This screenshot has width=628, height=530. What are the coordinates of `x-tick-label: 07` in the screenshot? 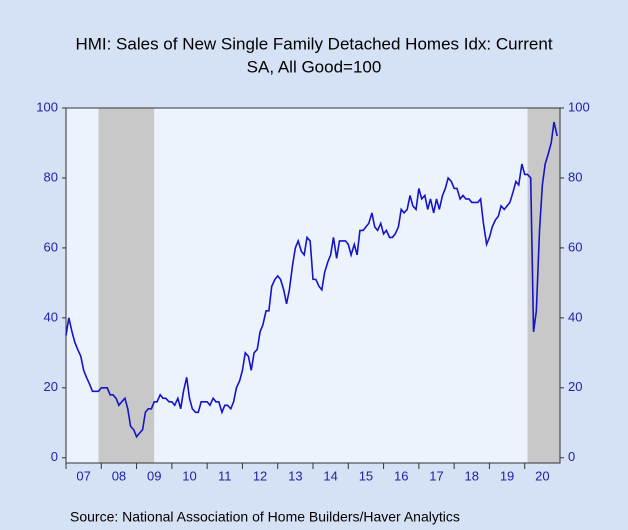 It's located at (83, 475).